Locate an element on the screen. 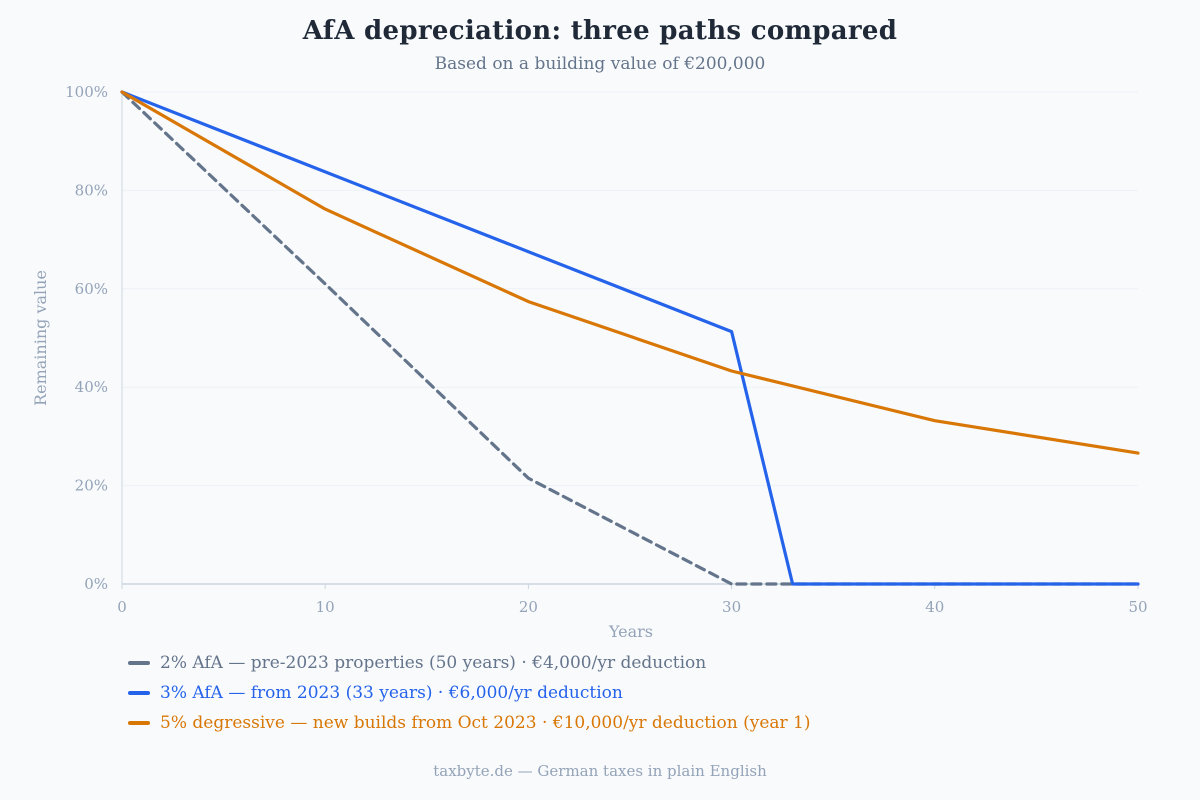 The height and width of the screenshot is (800, 1200). y-tick-label: 20% is located at coordinates (91, 486).